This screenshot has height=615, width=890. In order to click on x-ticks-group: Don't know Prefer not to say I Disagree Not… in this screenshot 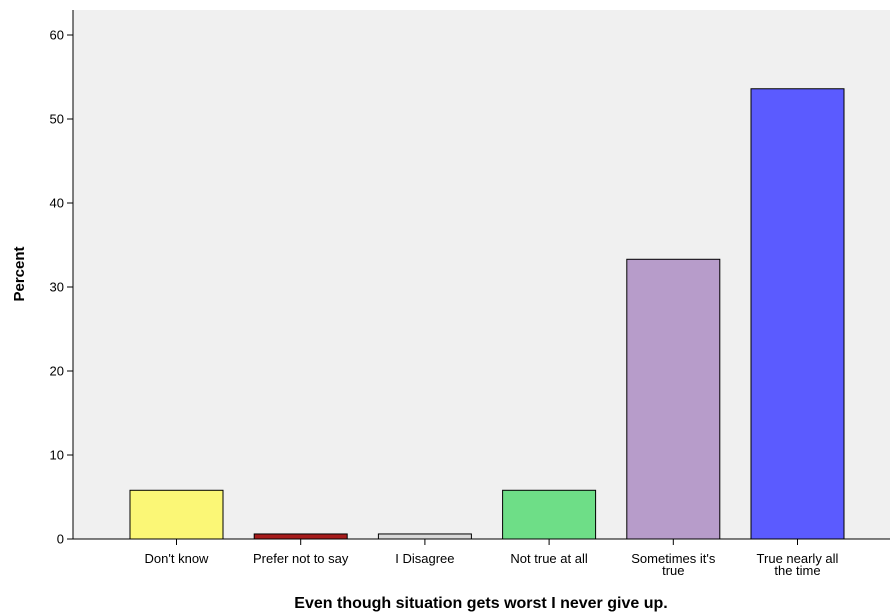, I will do `click(492, 558)`.